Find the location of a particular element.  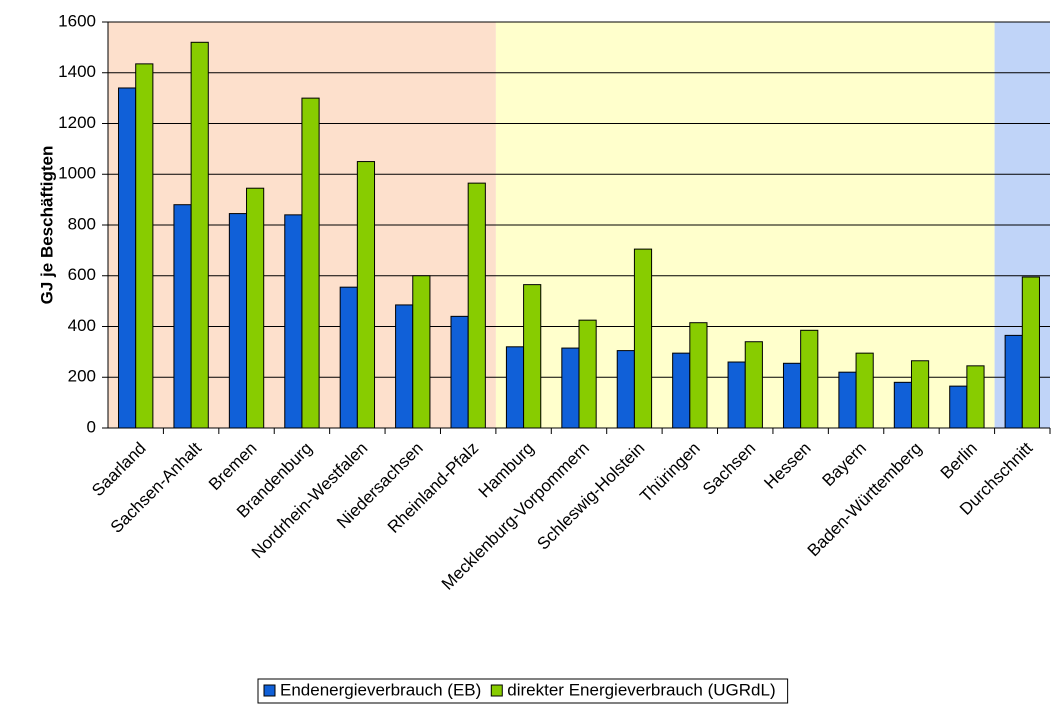

x-tick-label: Hessen is located at coordinates (787, 466).